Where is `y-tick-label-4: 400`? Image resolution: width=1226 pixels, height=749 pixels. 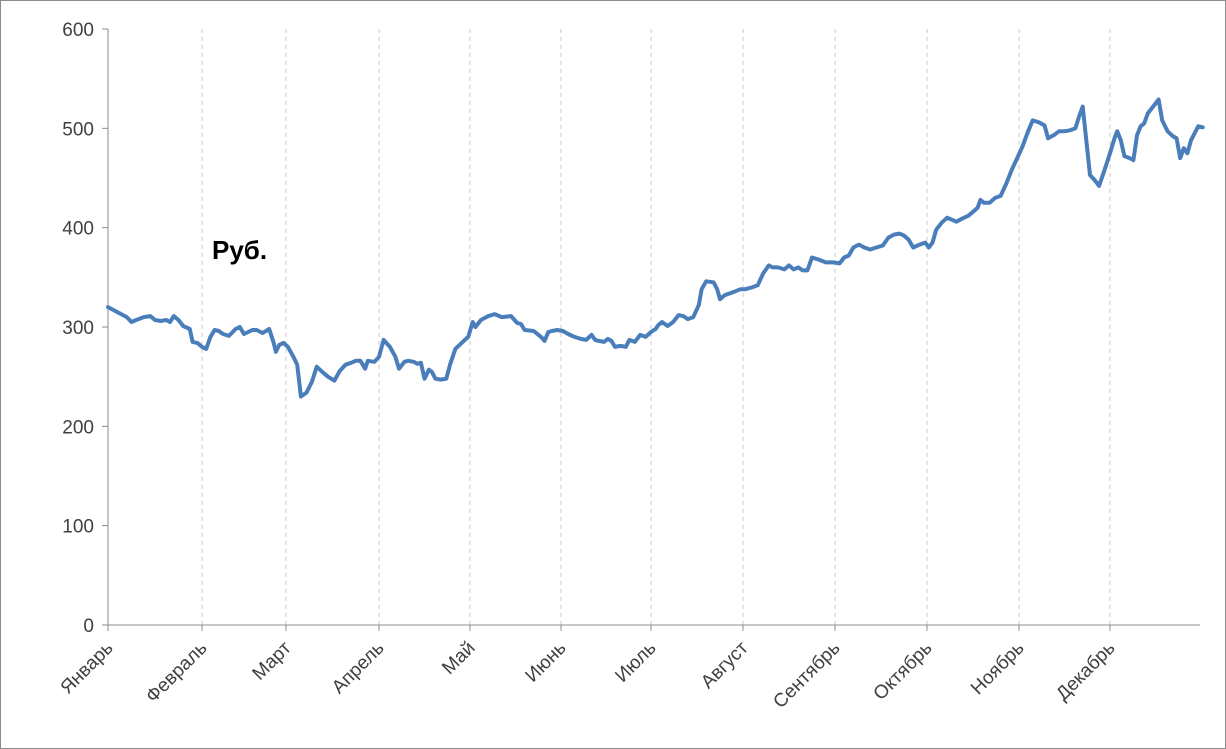
y-tick-label-4: 400 is located at coordinates (78, 229).